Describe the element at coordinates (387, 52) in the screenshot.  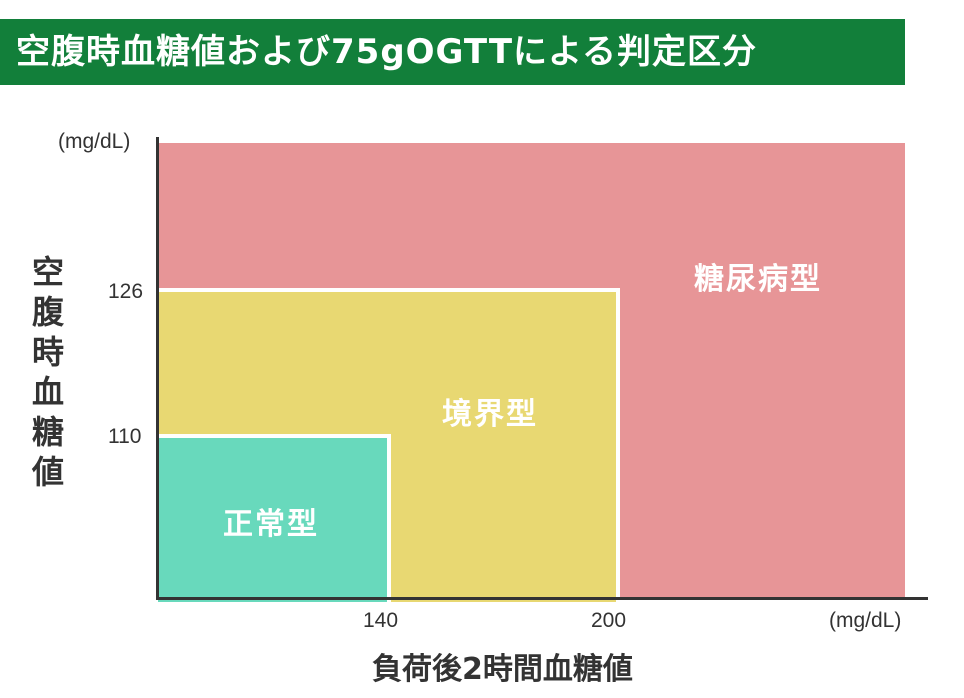
I see `page-title: 空腹時血糖値および75gOGTTによる判定区分` at that location.